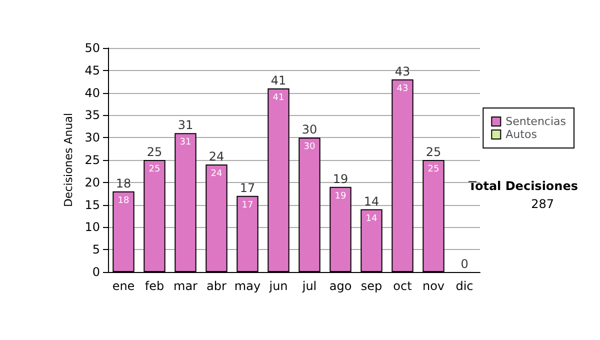 Image resolution: width=600 pixels, height=340 pixels. I want to click on y-tick-label: 30, so click(92, 137).